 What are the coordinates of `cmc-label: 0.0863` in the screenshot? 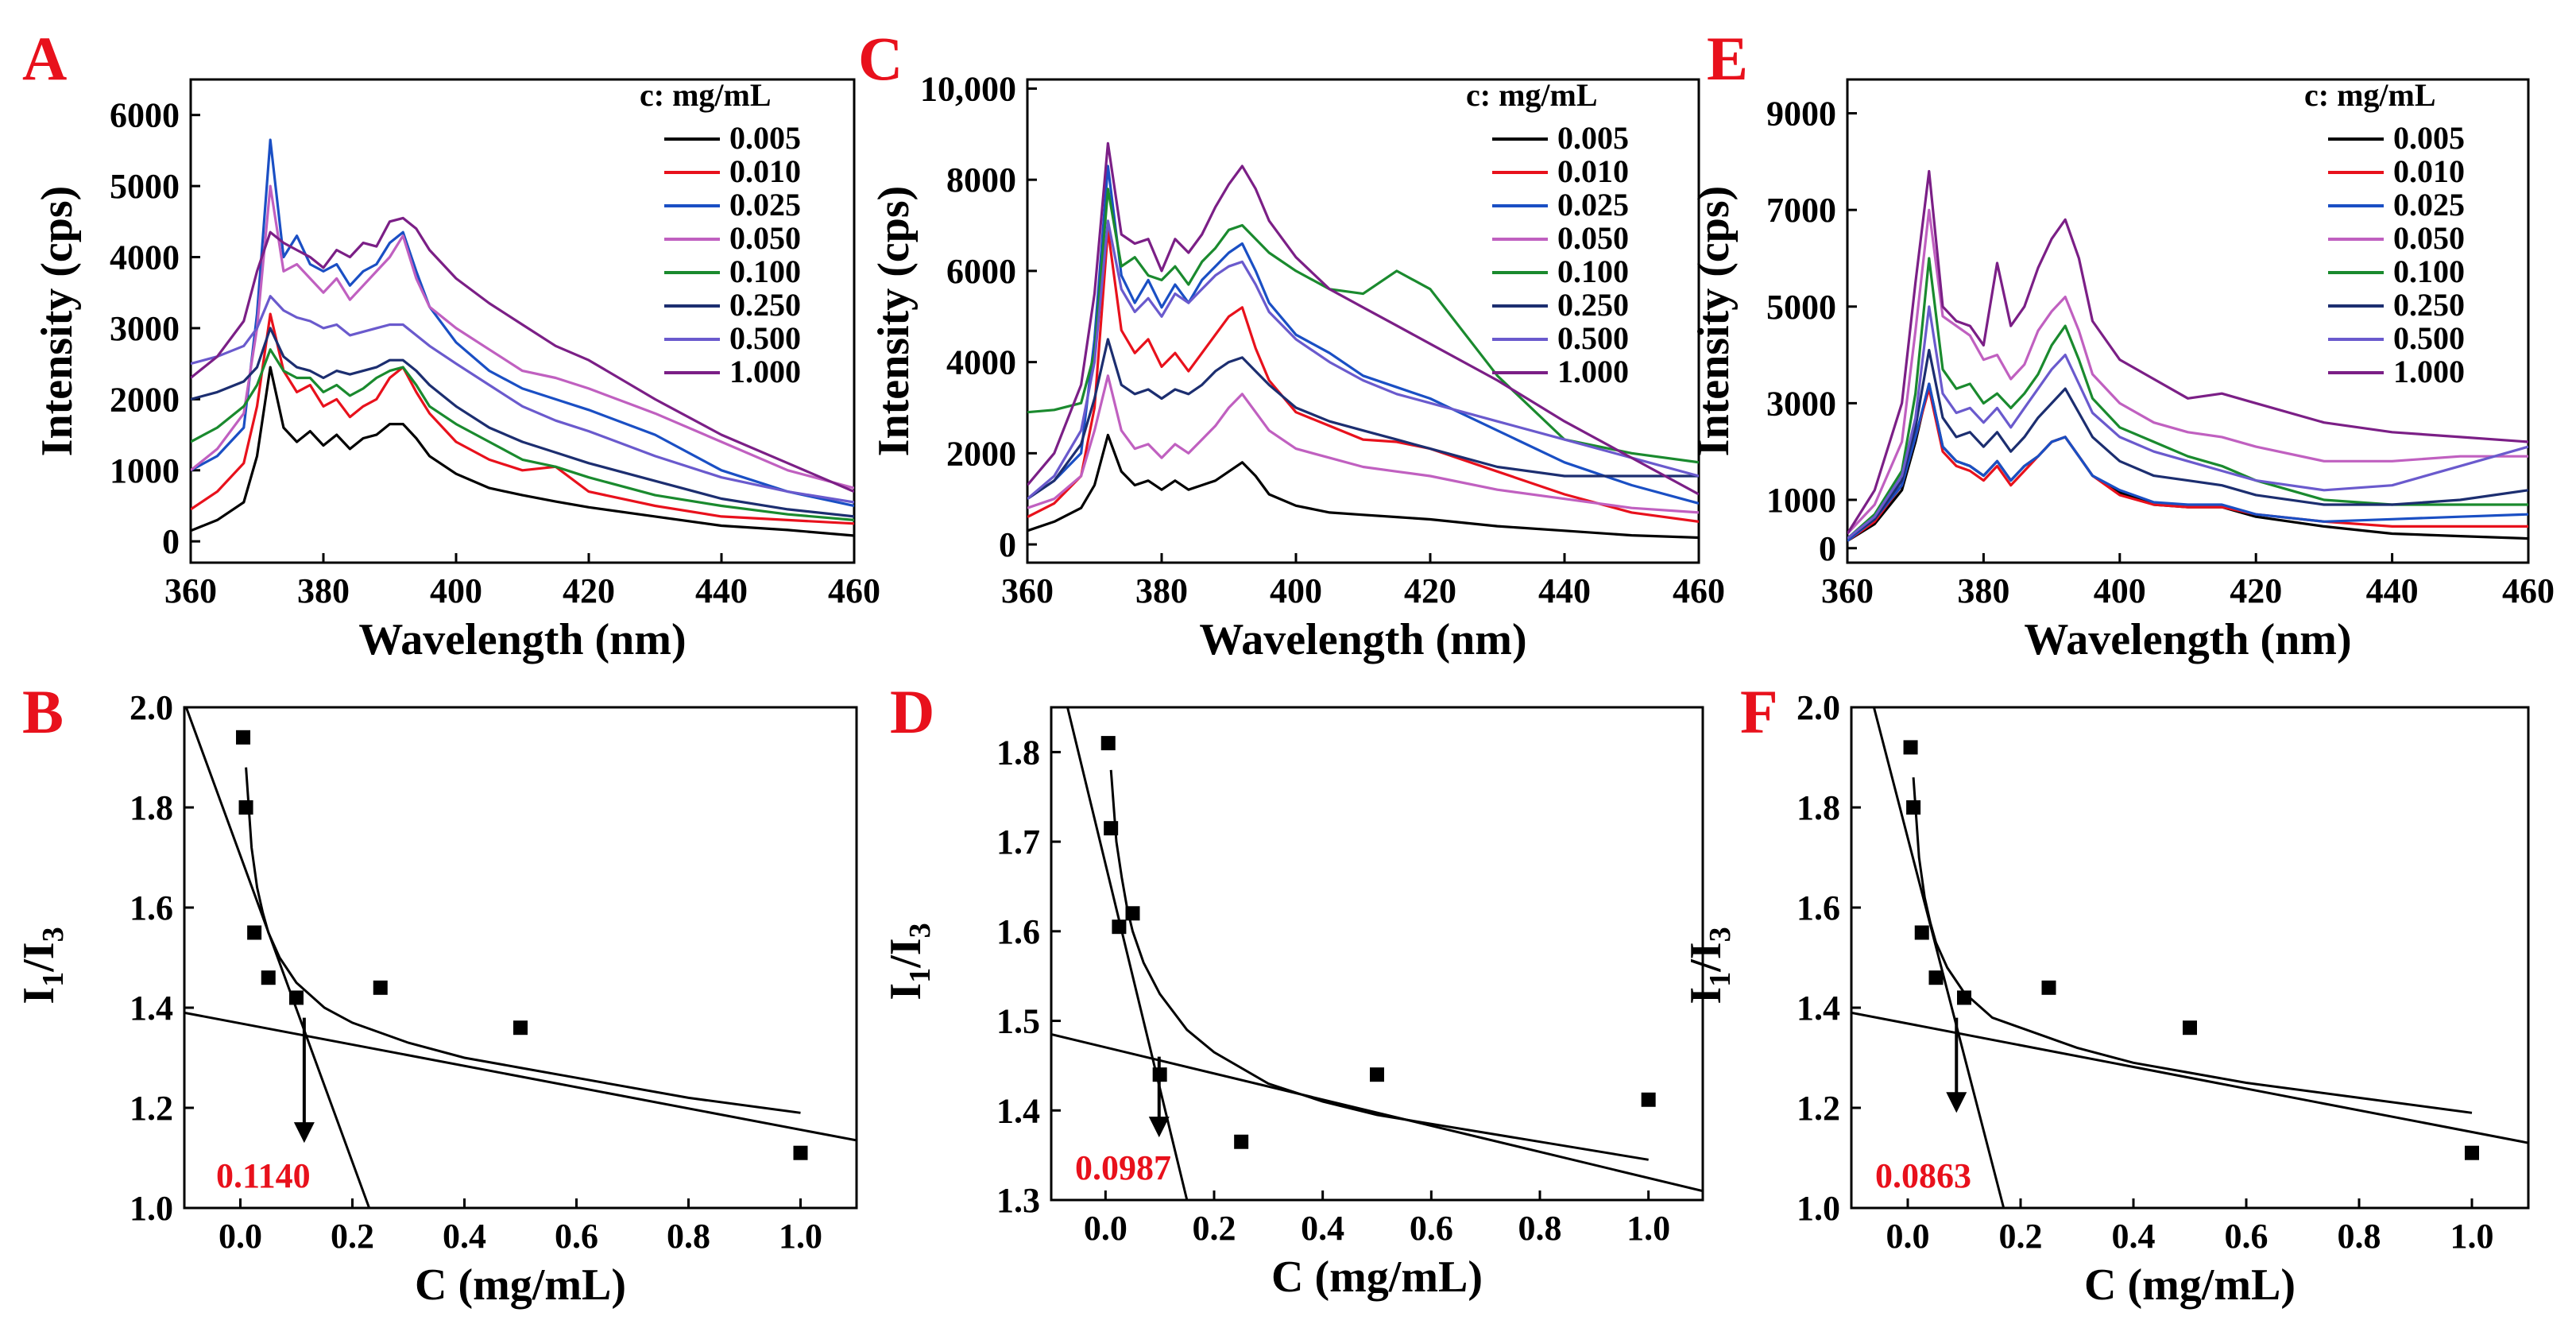 It's located at (1923, 1175).